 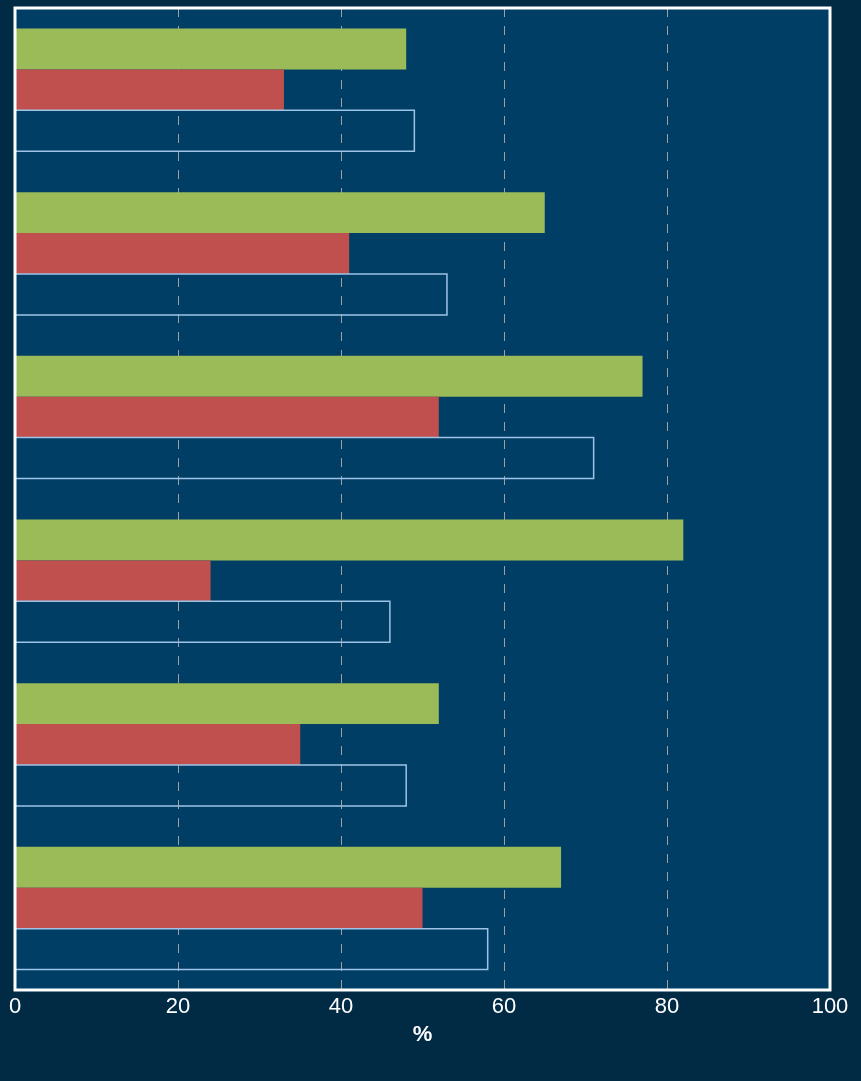 I want to click on x-tick-label: 100, so click(x=830, y=1005).